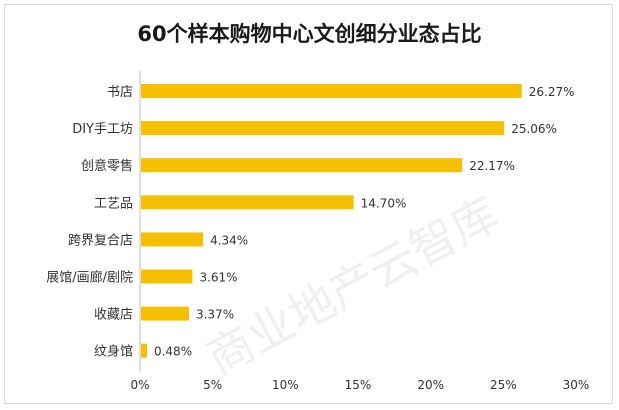 This screenshot has height=410, width=619. What do you see at coordinates (503, 385) in the screenshot?
I see `x-tick-label: 25%` at bounding box center [503, 385].